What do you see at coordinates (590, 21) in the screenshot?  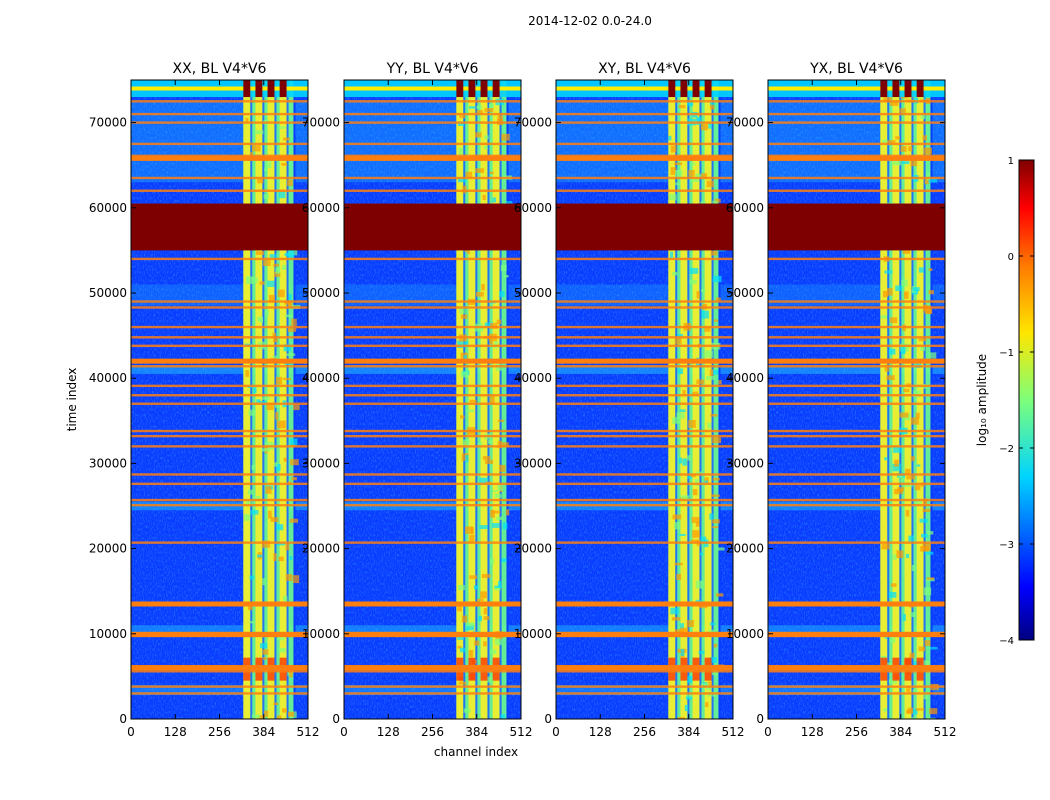 I see `figure-title: 2014-12-02 0.0-24.0` at bounding box center [590, 21].